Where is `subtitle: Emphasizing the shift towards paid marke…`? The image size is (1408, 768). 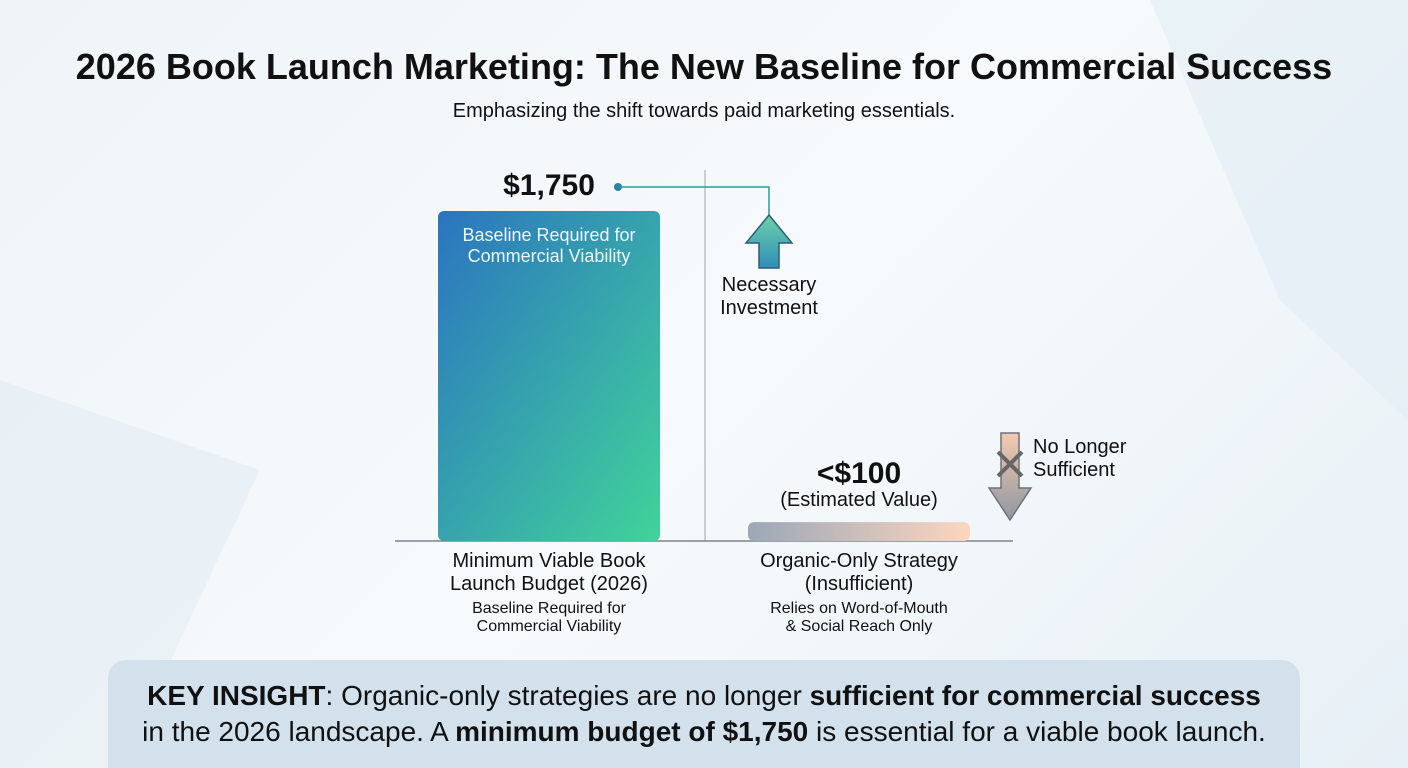 subtitle: Emphasizing the shift towards paid marke… is located at coordinates (704, 111).